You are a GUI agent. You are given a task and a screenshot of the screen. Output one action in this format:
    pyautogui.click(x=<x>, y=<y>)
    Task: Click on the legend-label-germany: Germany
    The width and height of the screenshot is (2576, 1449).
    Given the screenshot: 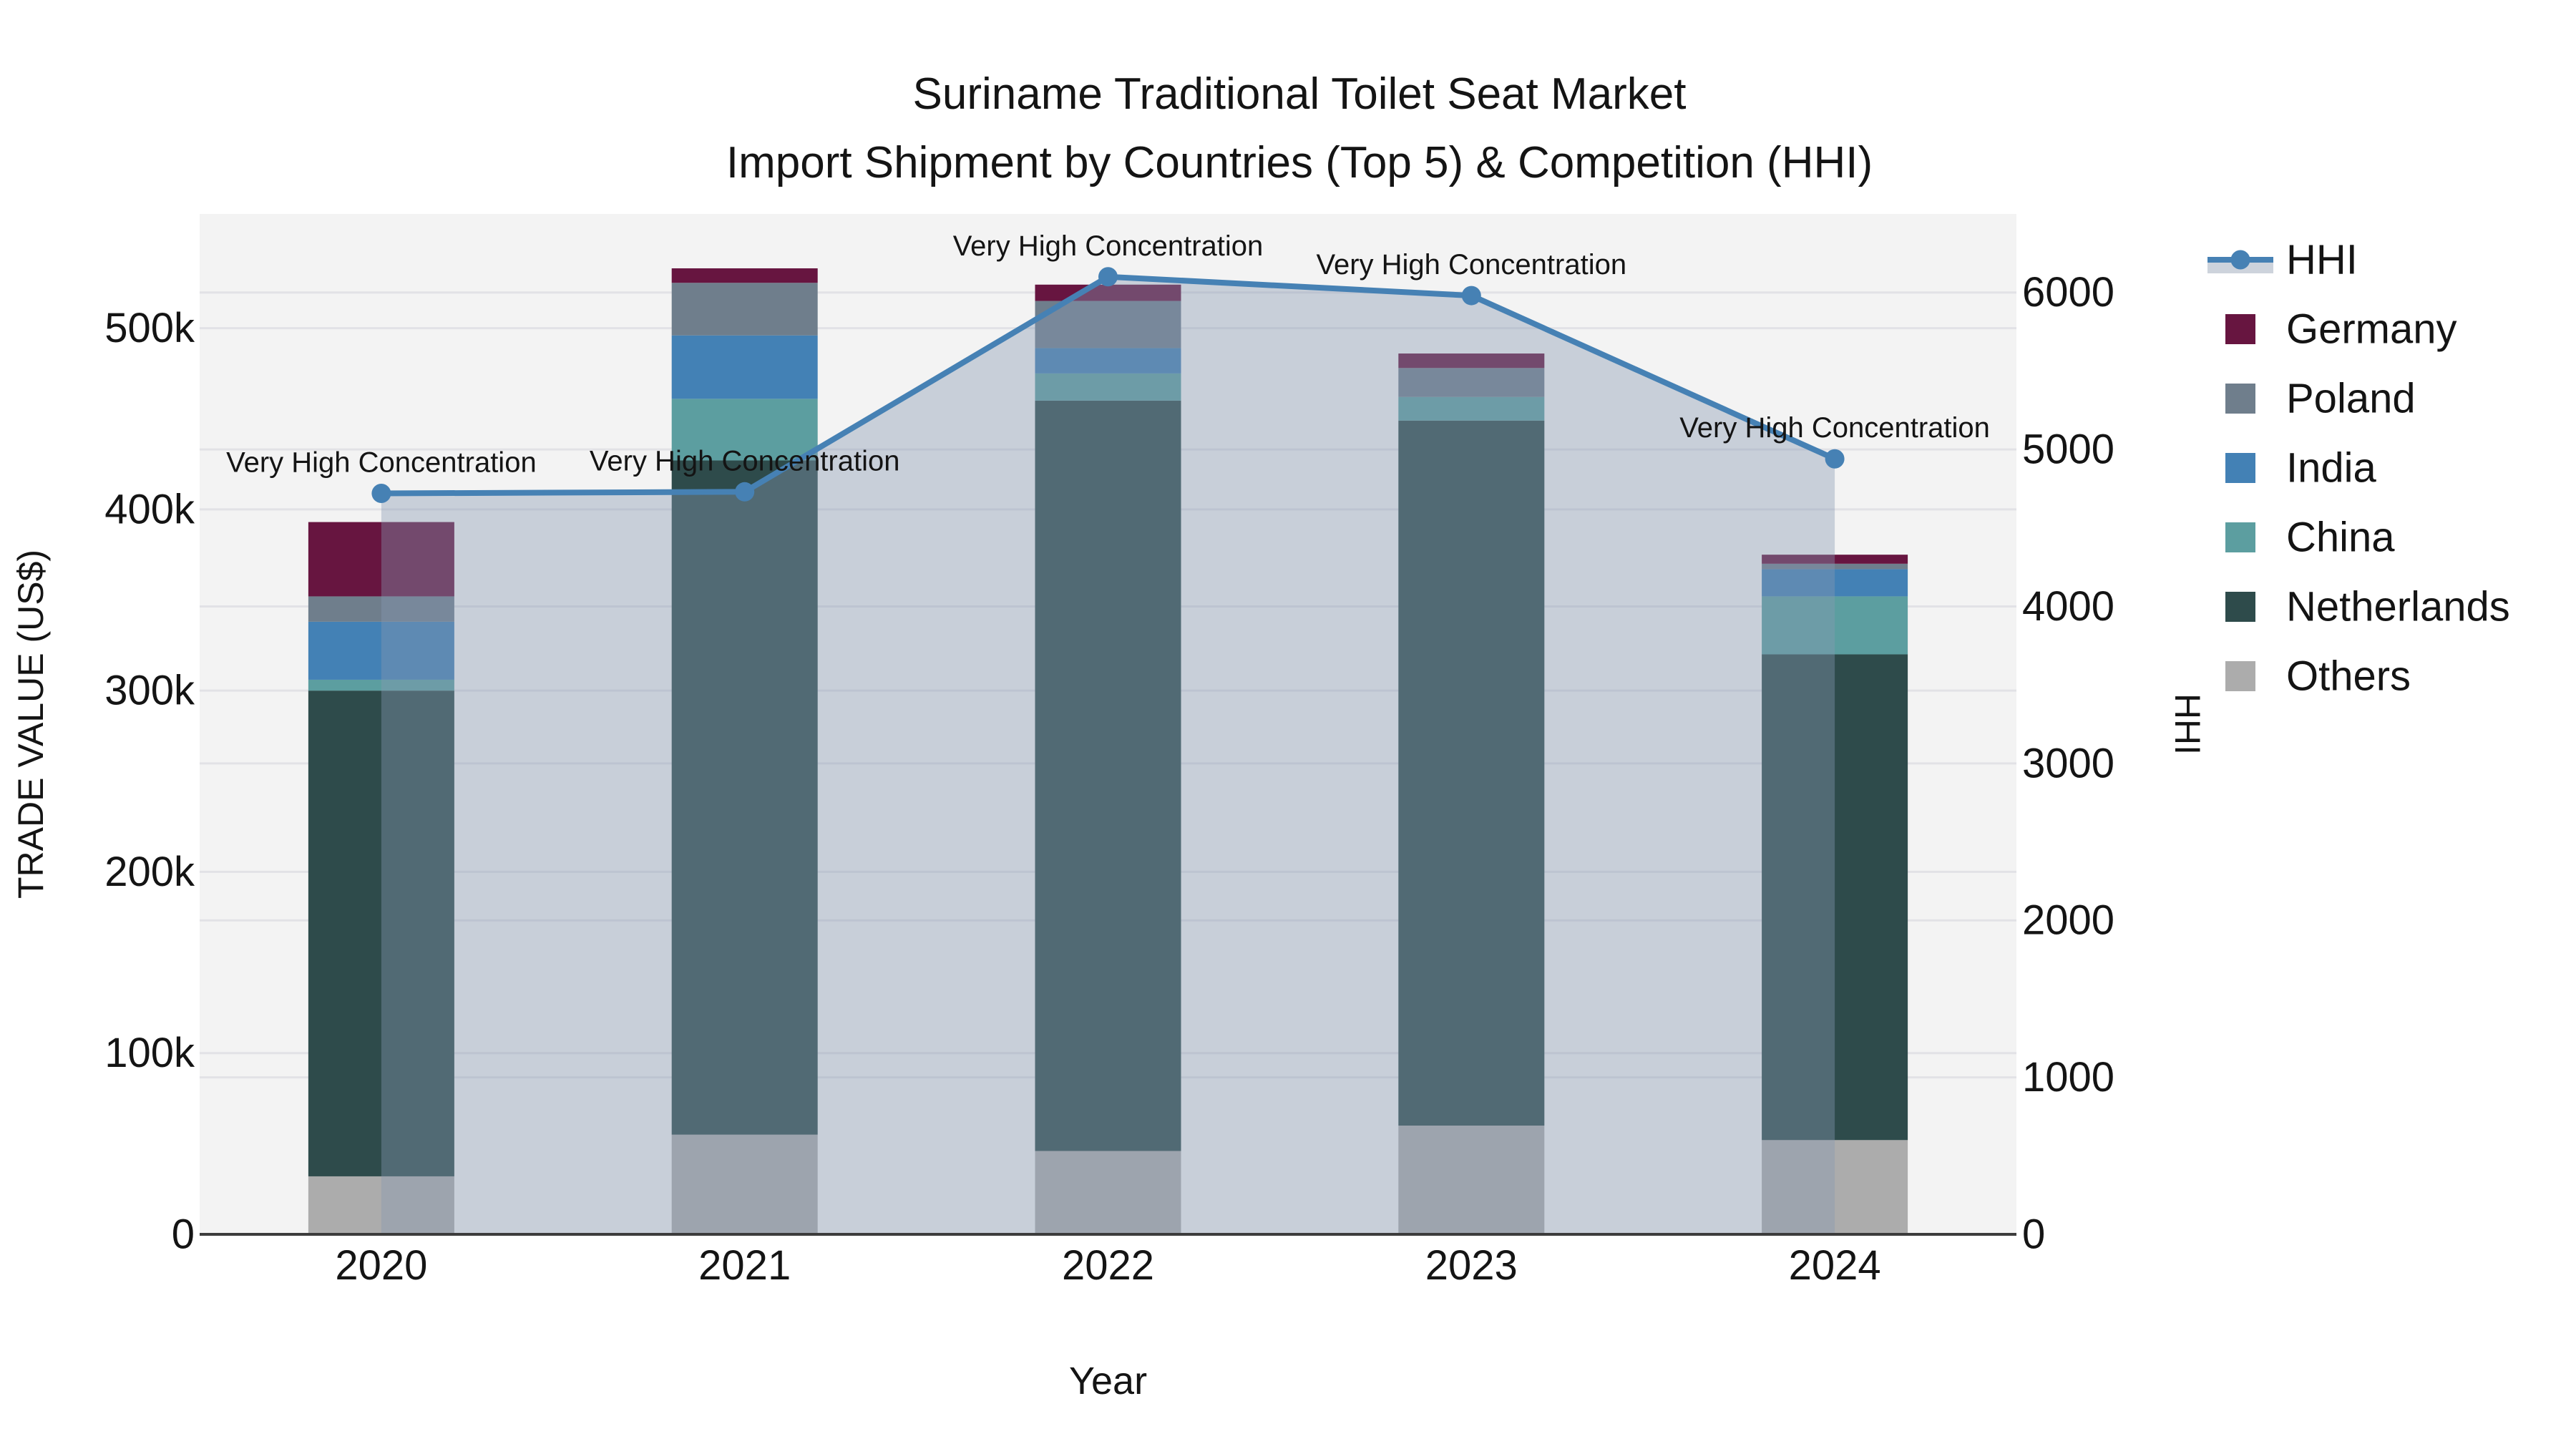 What is the action you would take?
    pyautogui.click(x=2371, y=329)
    